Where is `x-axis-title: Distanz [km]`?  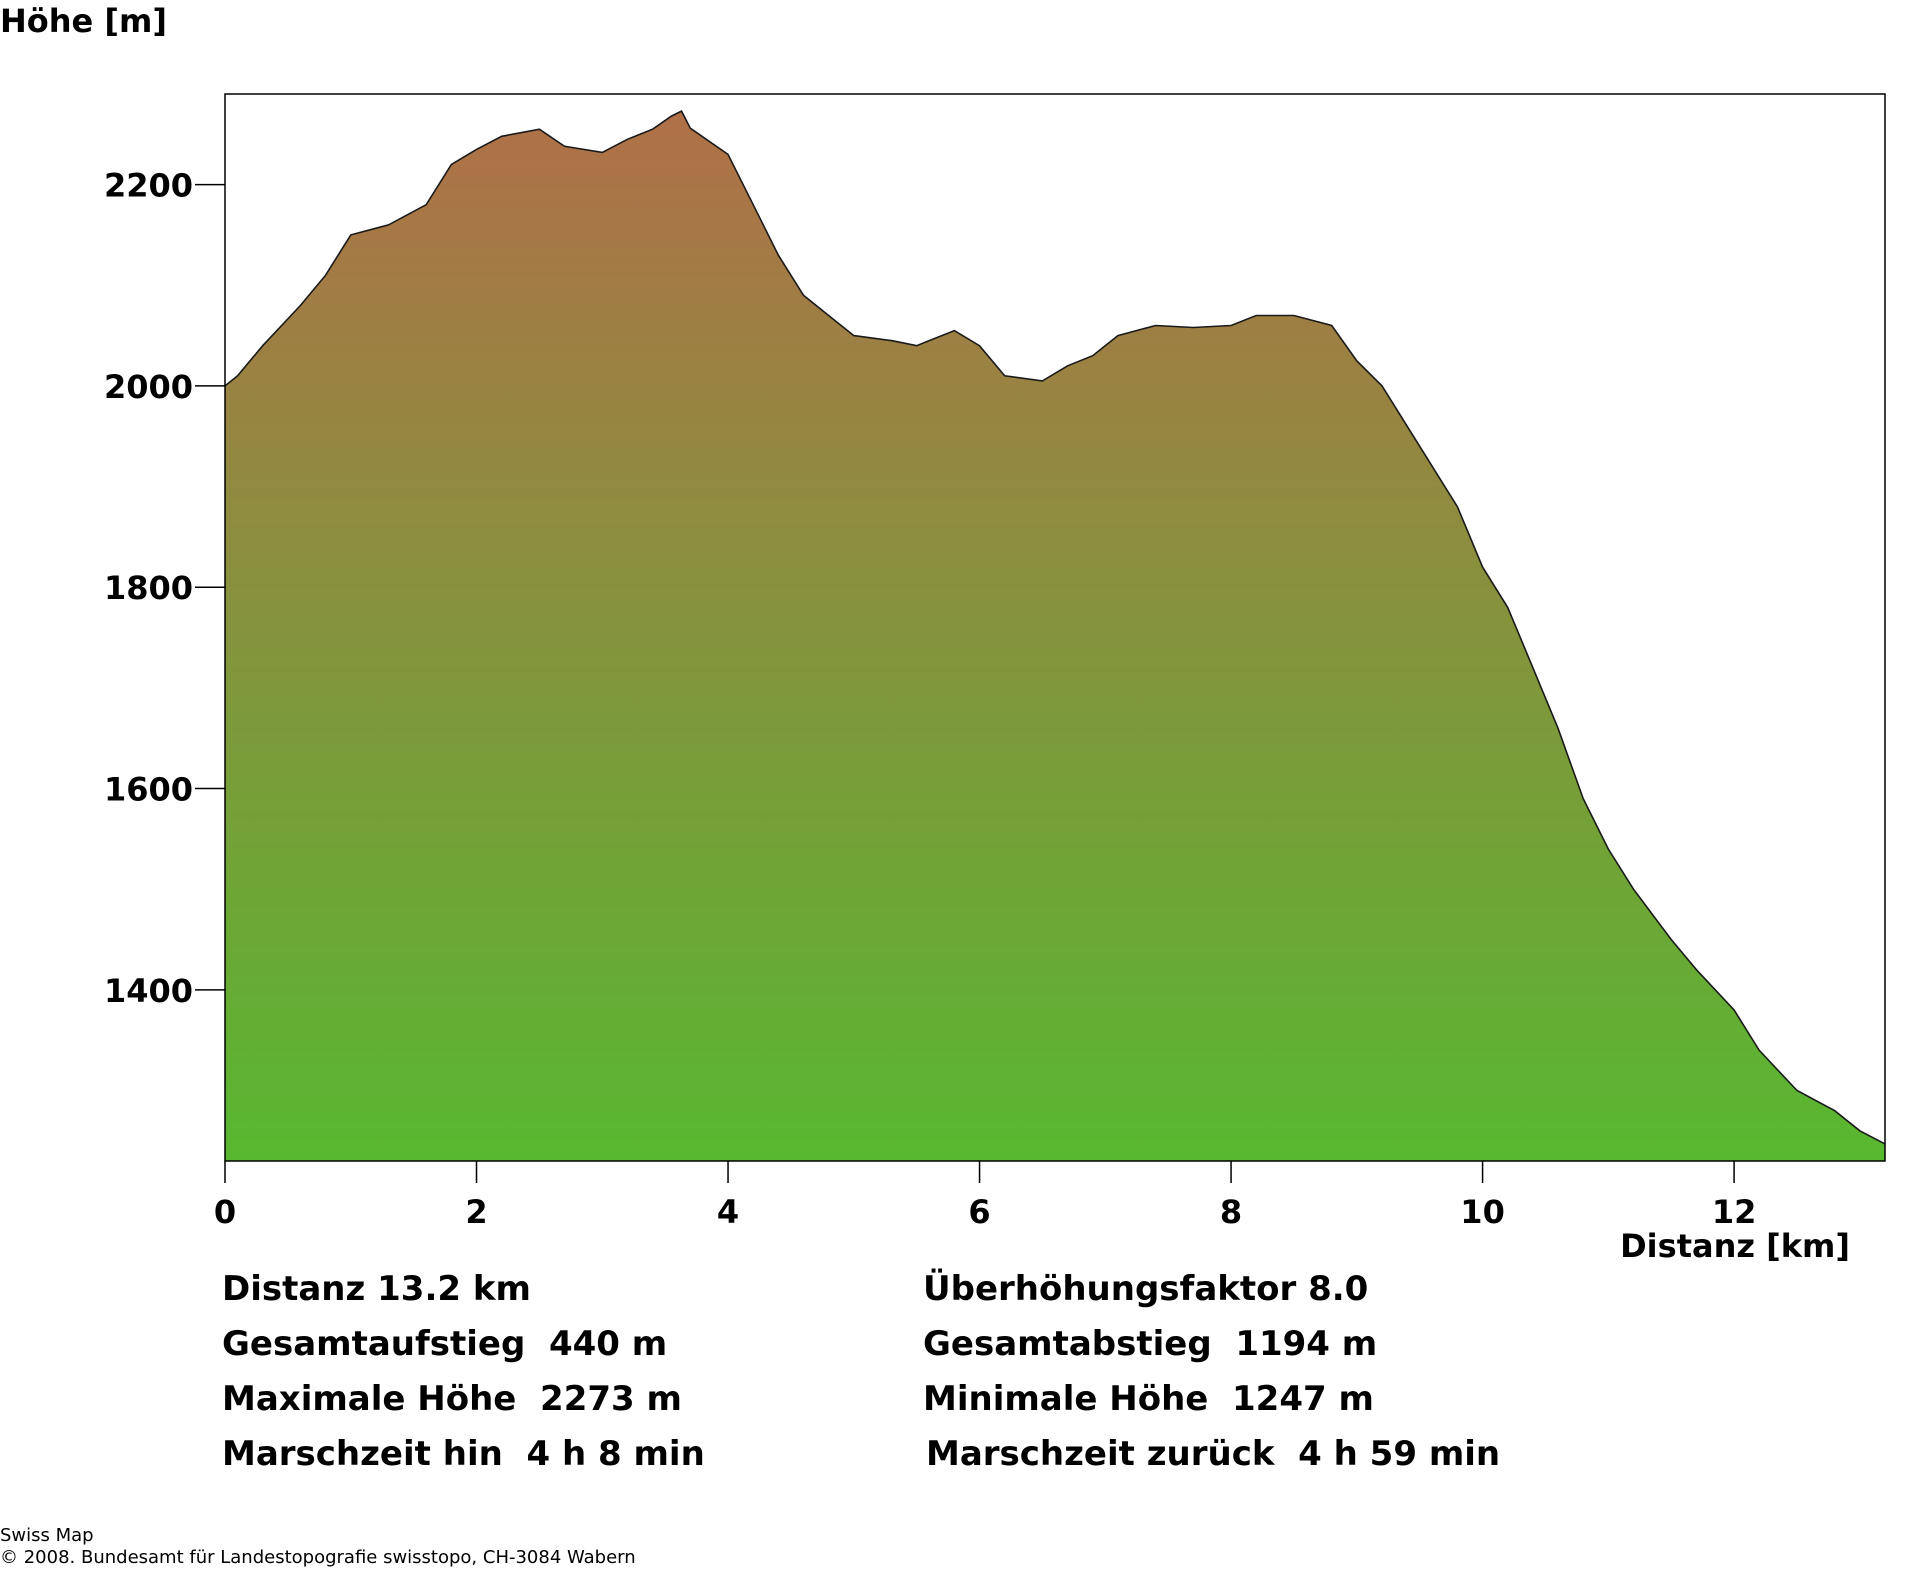 x-axis-title: Distanz [km] is located at coordinates (1735, 1246).